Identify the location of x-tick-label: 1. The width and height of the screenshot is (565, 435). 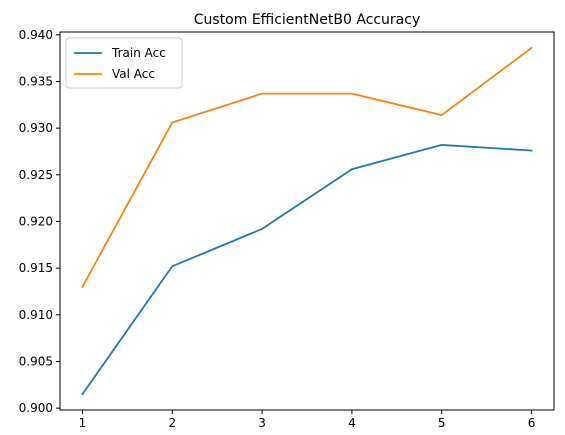
(83, 423).